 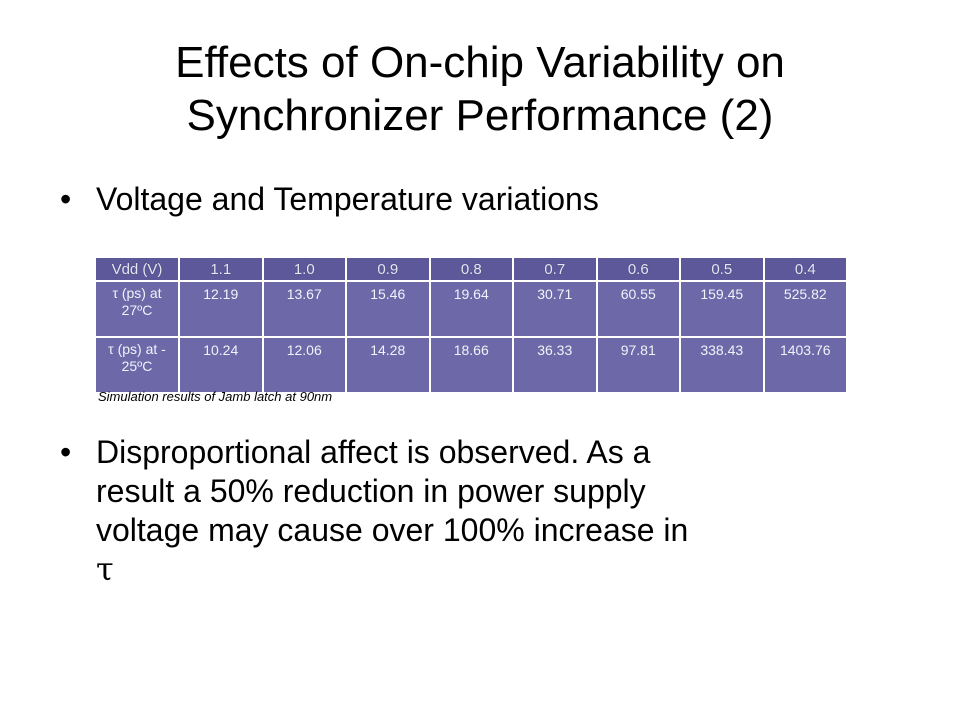 What do you see at coordinates (137, 269) in the screenshot?
I see `header-cell: Vdd (V)` at bounding box center [137, 269].